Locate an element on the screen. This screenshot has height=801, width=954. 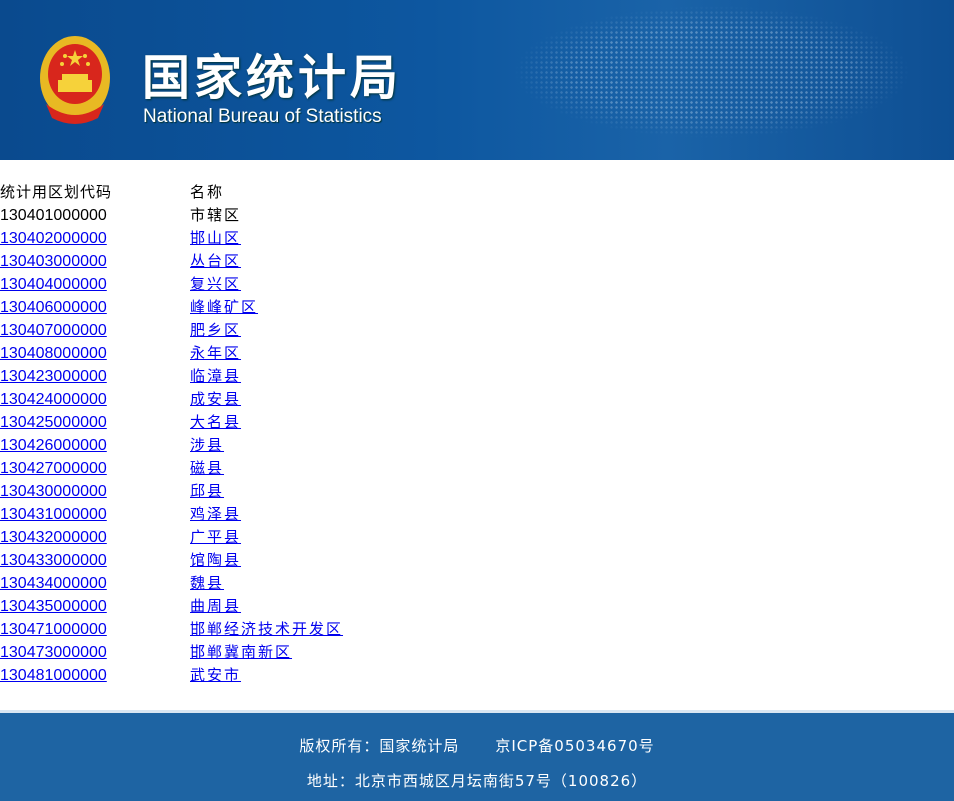
code-link: 130402000000 is located at coordinates (53, 238).